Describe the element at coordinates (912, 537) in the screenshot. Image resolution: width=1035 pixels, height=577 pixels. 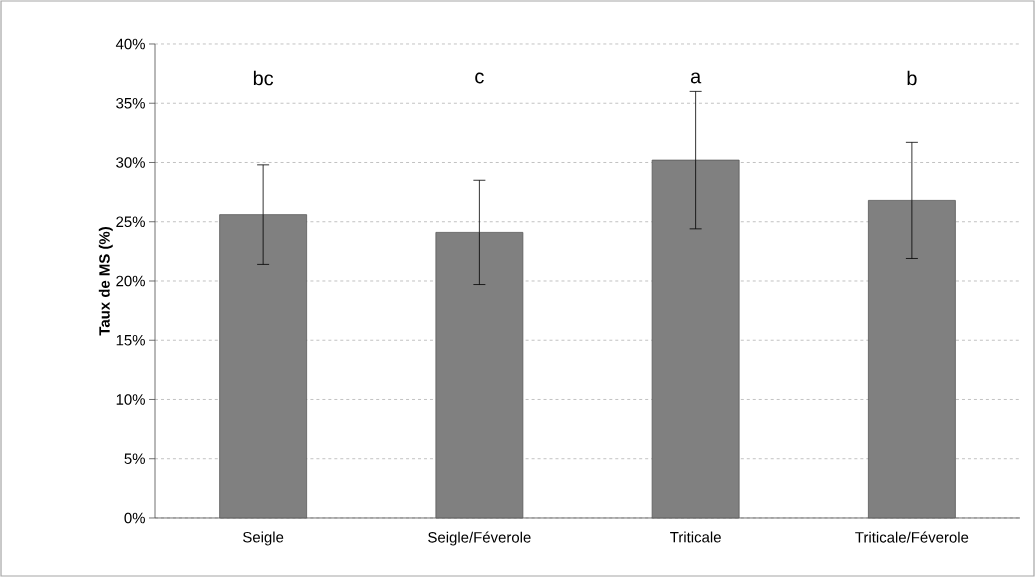
I see `x-tick-label: Triticale/Féverole` at that location.